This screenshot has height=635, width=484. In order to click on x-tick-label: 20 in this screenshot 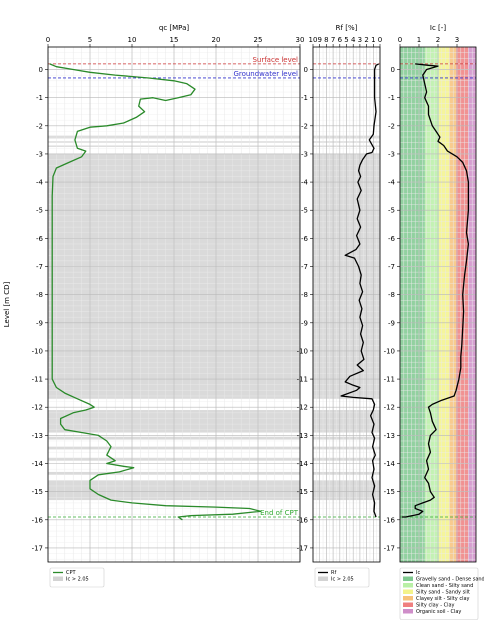, I will do `click(216, 40)`.